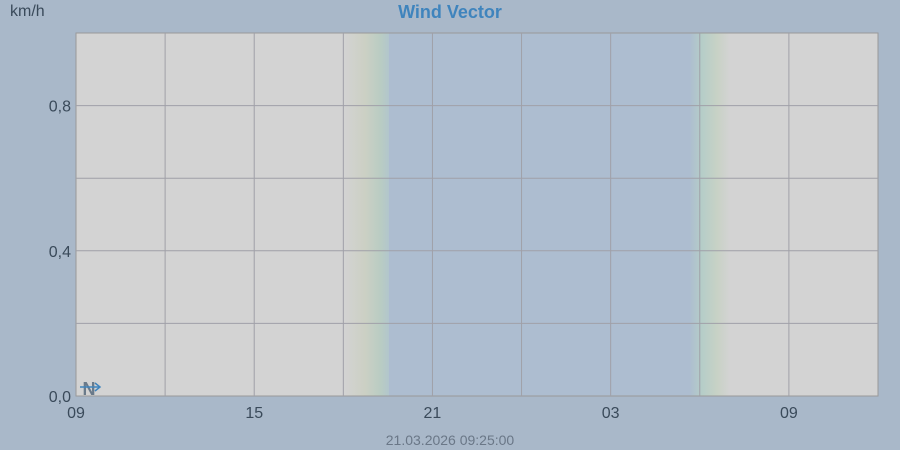 Image resolution: width=900 pixels, height=450 pixels. I want to click on y-axis-unit: km/h, so click(27, 11).